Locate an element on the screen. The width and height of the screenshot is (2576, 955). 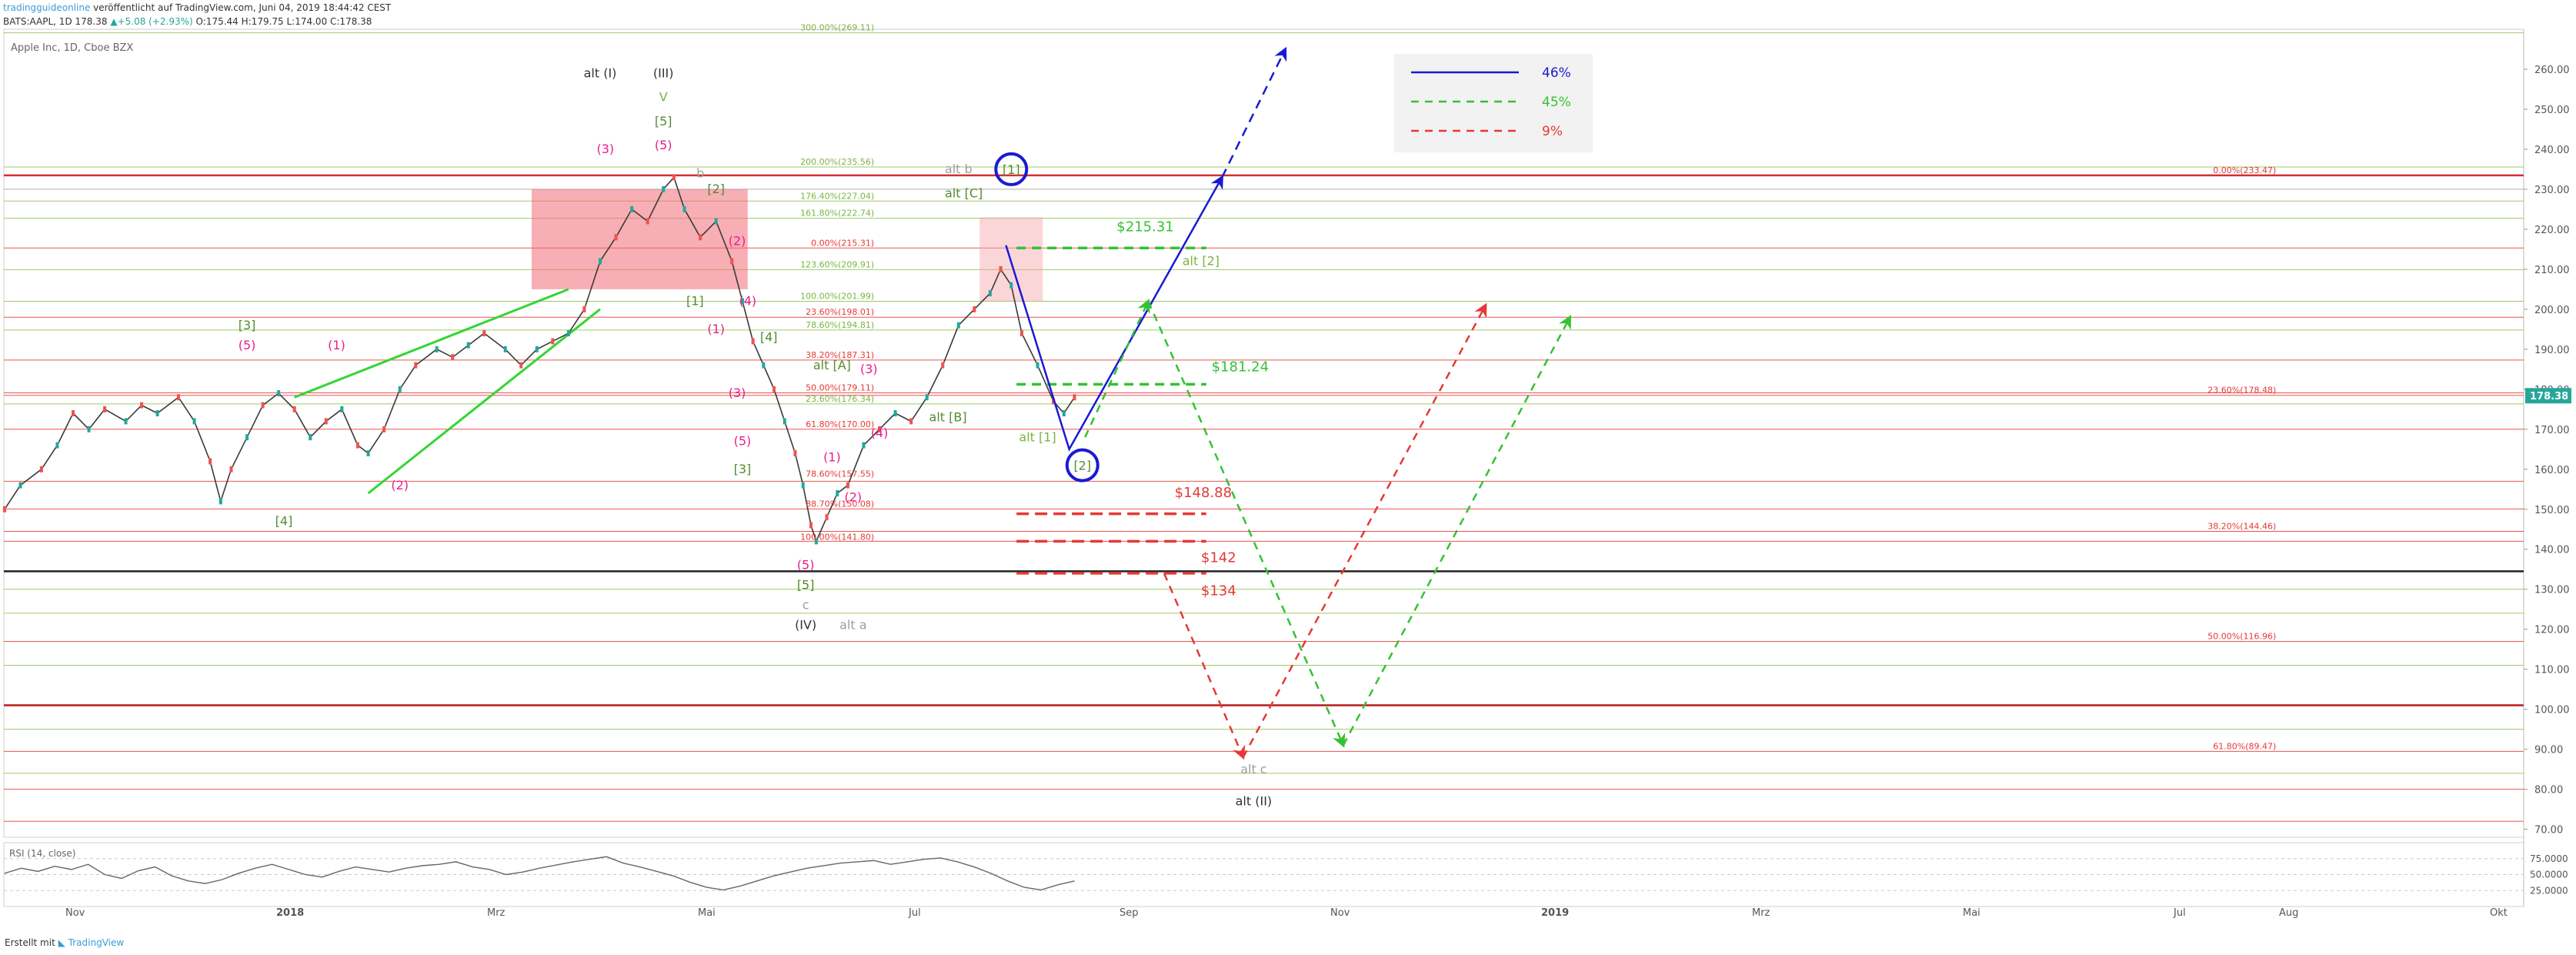
projection-green-dashed-up is located at coordinates (1117, 368).